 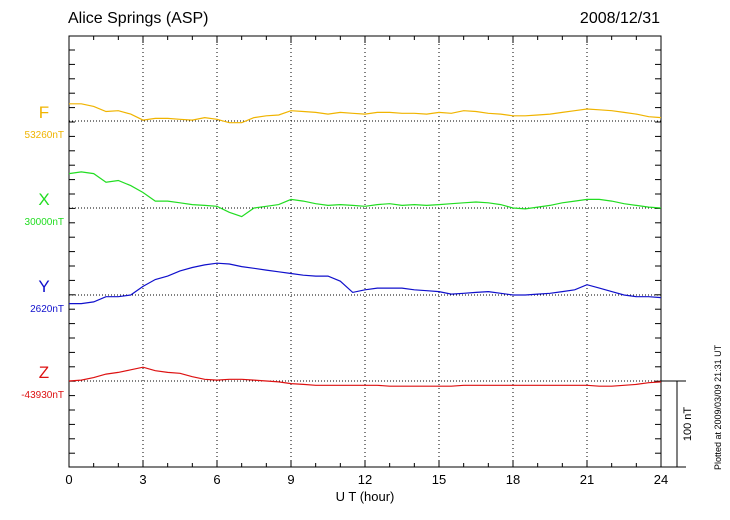 I want to click on series-line-f, so click(x=365, y=113).